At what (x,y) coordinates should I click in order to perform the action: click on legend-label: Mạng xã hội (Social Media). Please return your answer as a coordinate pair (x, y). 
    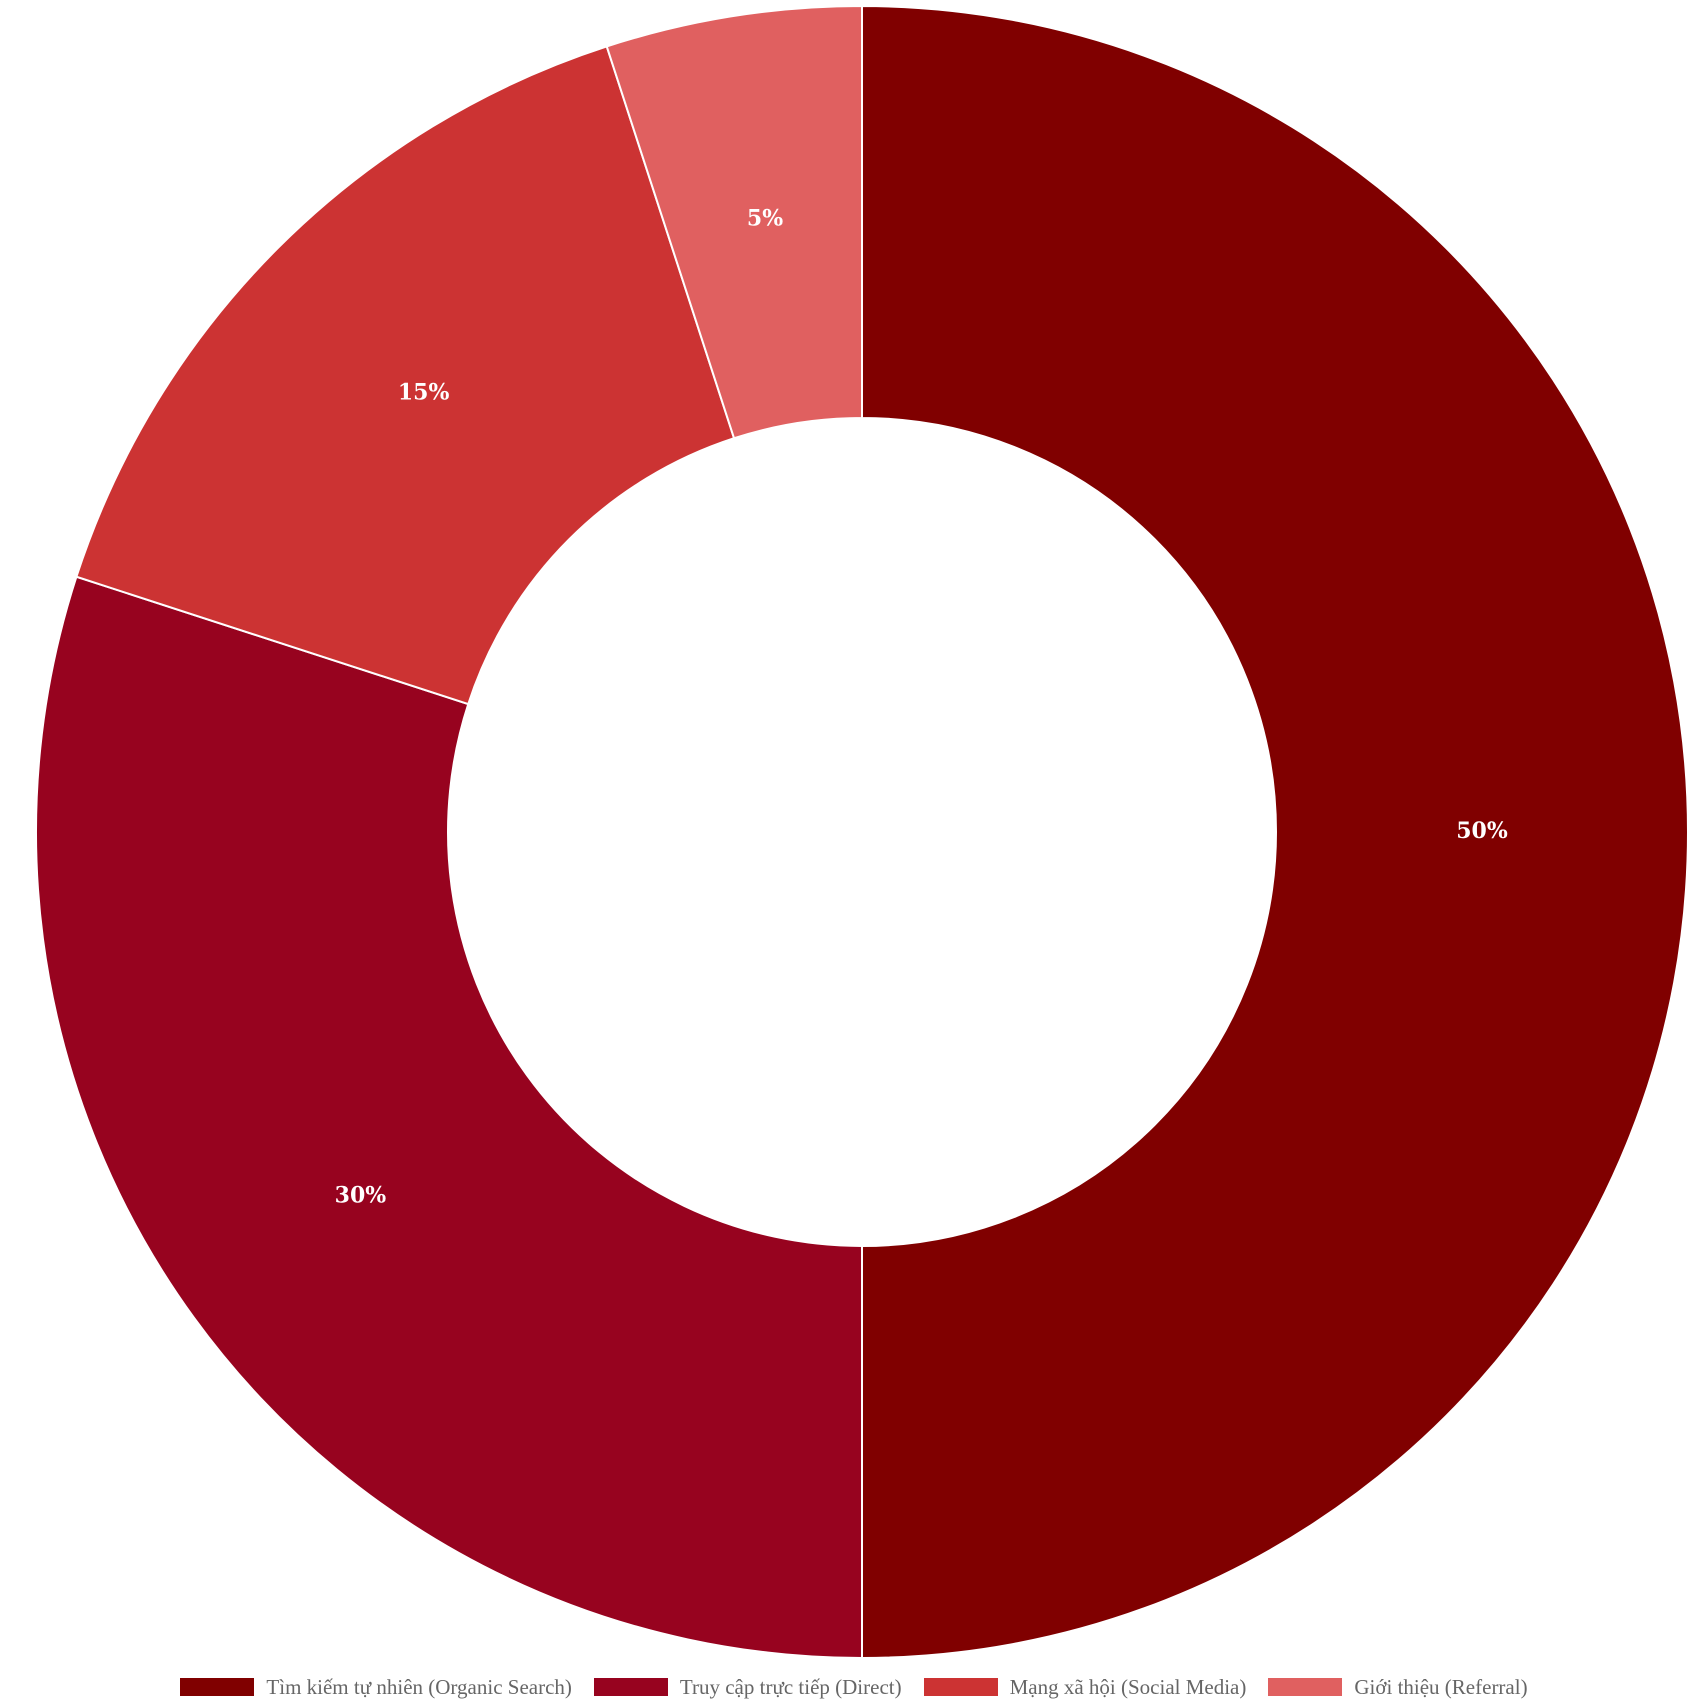
    Looking at the image, I should click on (1128, 1686).